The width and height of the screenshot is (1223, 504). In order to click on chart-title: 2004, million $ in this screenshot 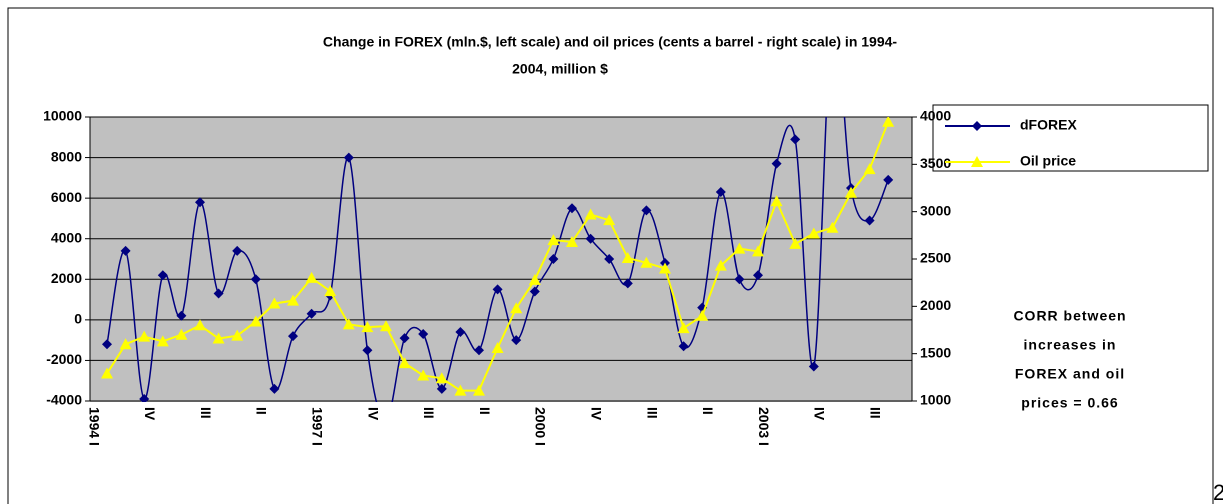, I will do `click(560, 69)`.